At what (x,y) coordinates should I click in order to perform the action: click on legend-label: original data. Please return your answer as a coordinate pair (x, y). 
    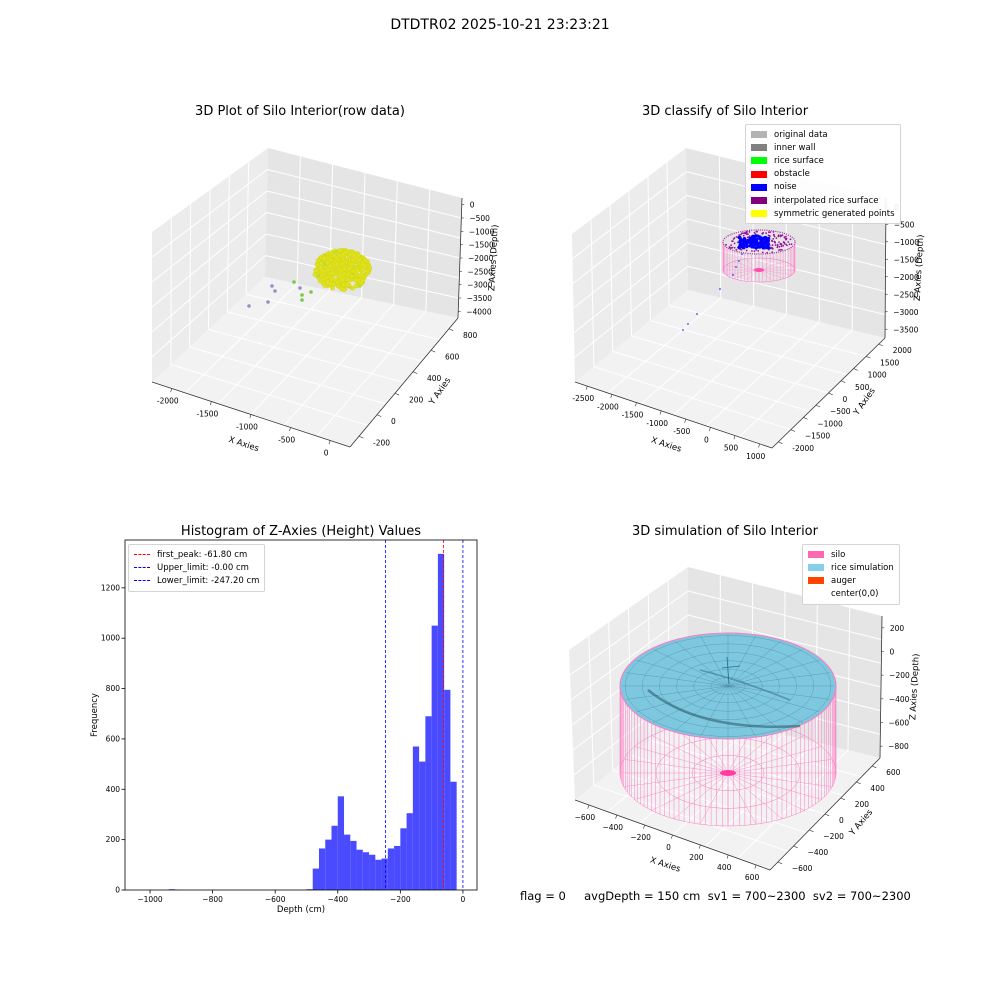
    Looking at the image, I should click on (801, 134).